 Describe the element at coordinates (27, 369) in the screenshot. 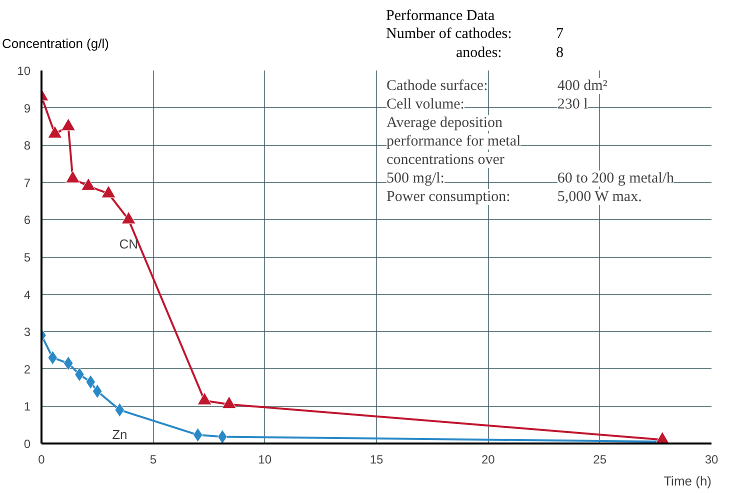

I see `y-tick-label: 2` at that location.